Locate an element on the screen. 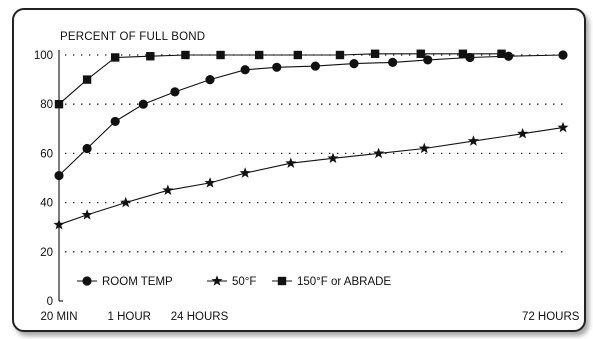 This screenshot has width=593, height=339. legend-label: 150°F or ABRADE is located at coordinates (344, 282).